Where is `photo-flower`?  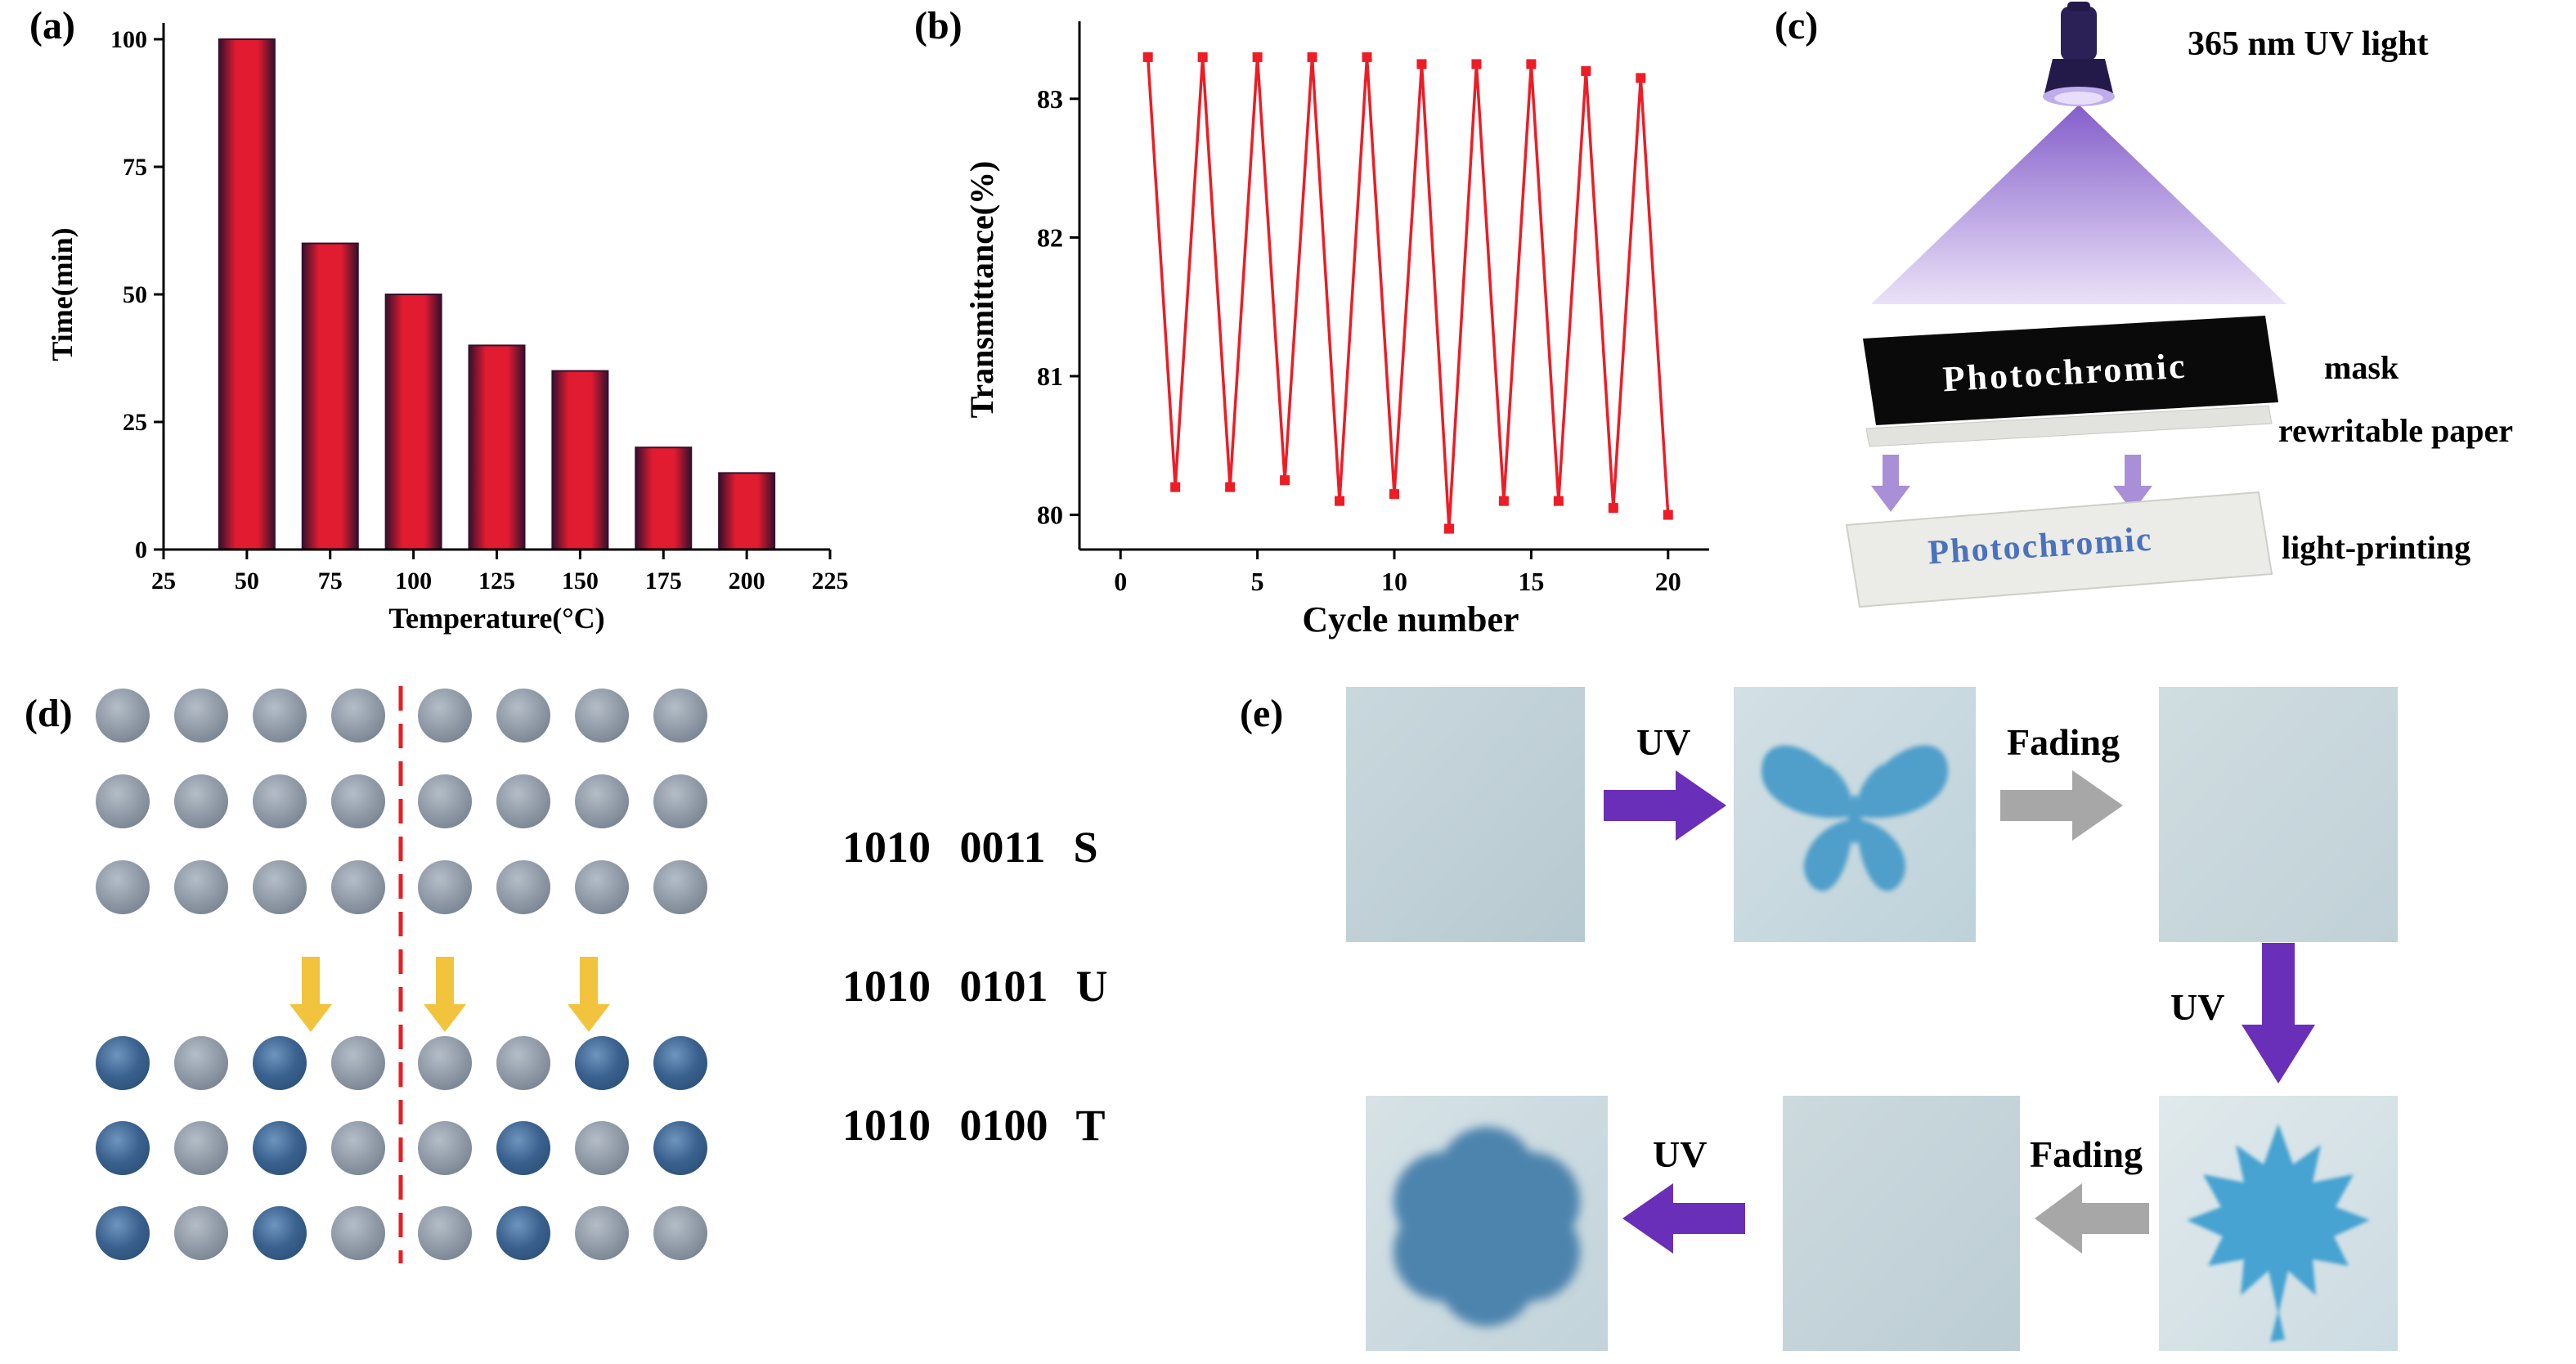 photo-flower is located at coordinates (1487, 1223).